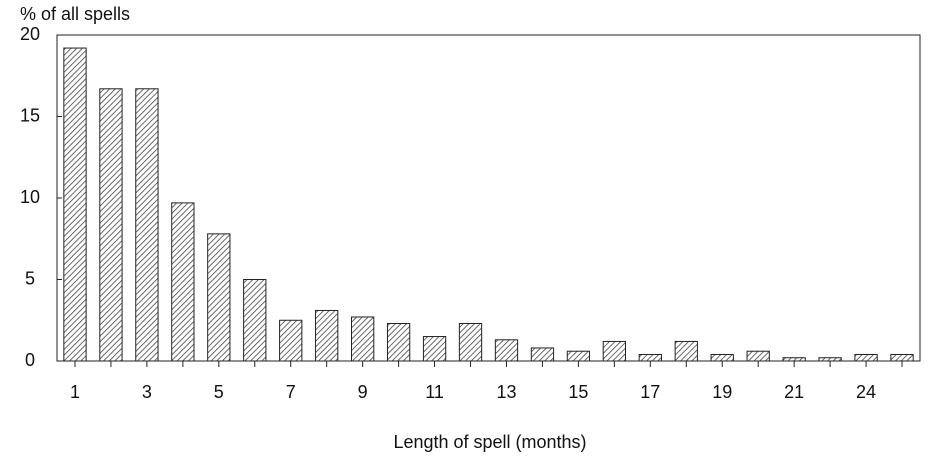  What do you see at coordinates (866, 392) in the screenshot?
I see `x-tick-label: 24` at bounding box center [866, 392].